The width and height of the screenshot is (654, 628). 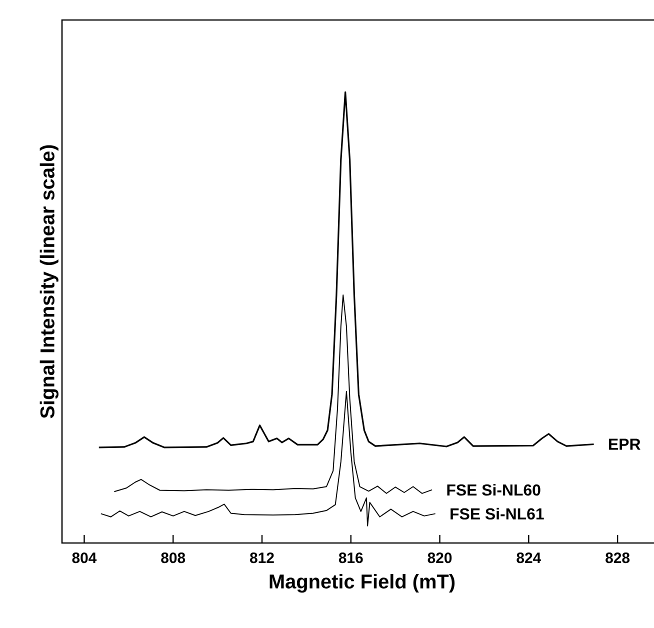 What do you see at coordinates (362, 583) in the screenshot?
I see `x-axis-title: Magnetic Field (mT)` at bounding box center [362, 583].